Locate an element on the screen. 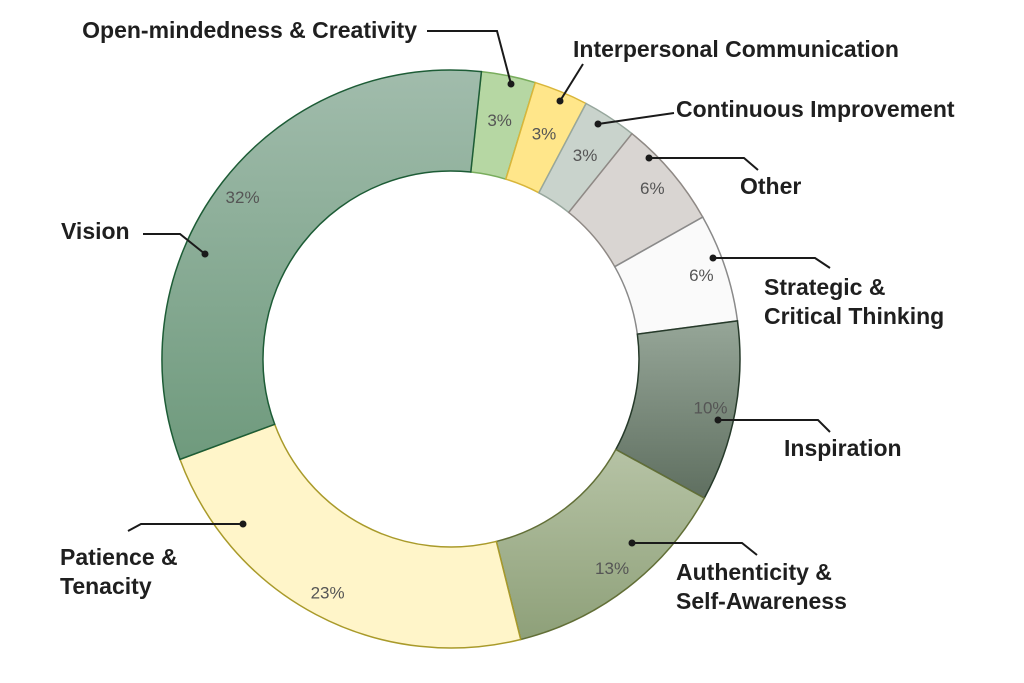  leader-line-other is located at coordinates (704, 164).